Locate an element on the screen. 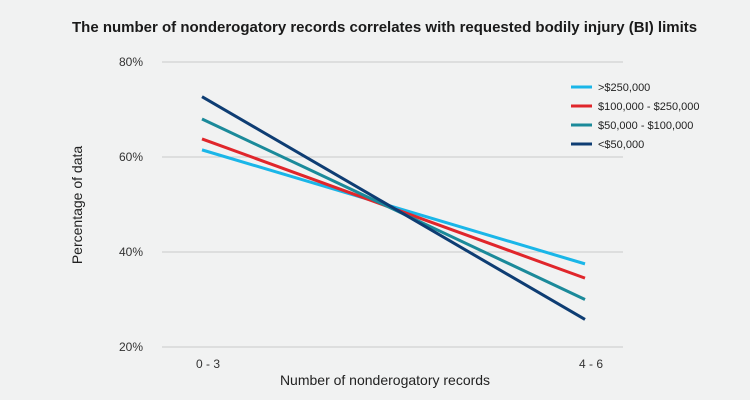  y-tick-label: 60% is located at coordinates (131, 157).